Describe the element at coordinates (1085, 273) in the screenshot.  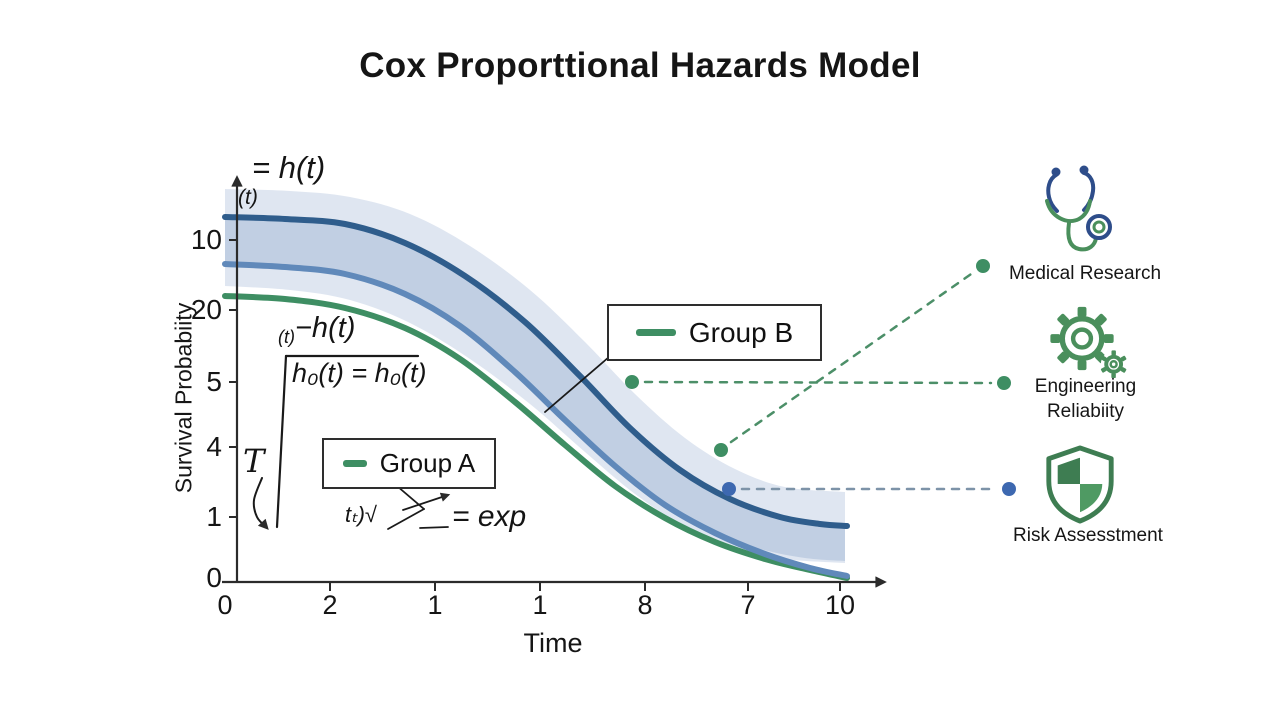
I see `medical-research-label: Medical Research` at that location.